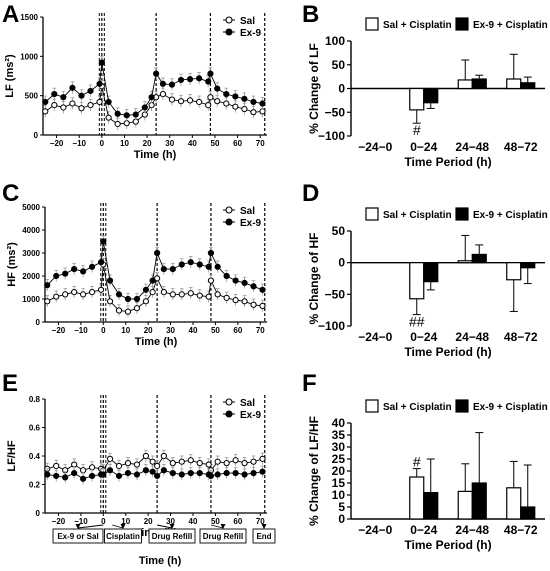 This screenshot has height=571, width=550. Describe the element at coordinates (192, 143) in the screenshot. I see `x-tick-label: 40` at that location.